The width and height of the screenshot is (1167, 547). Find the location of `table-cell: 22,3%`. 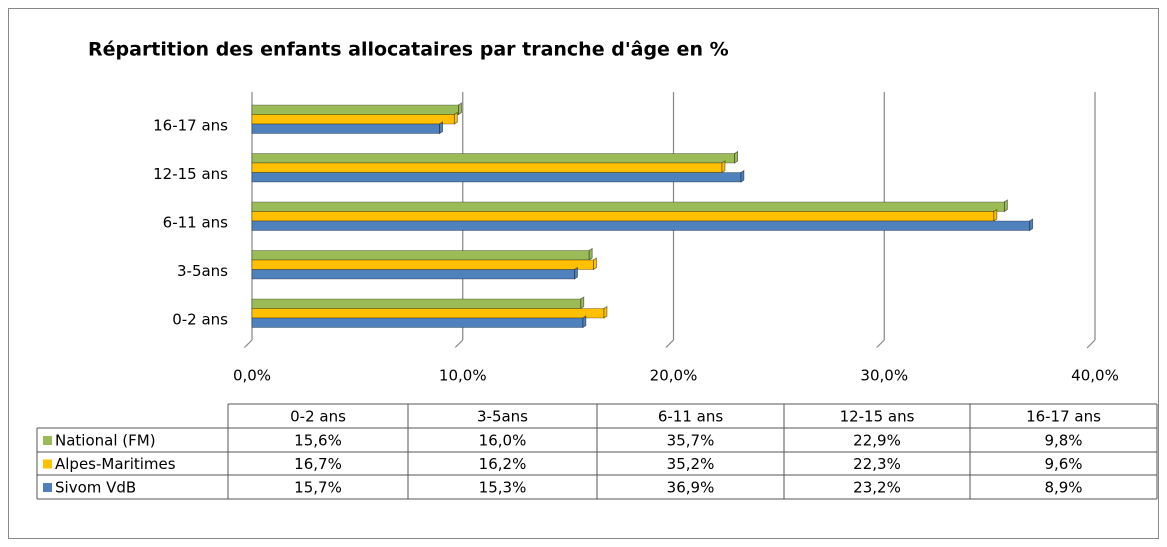

table-cell: 22,3% is located at coordinates (877, 464).